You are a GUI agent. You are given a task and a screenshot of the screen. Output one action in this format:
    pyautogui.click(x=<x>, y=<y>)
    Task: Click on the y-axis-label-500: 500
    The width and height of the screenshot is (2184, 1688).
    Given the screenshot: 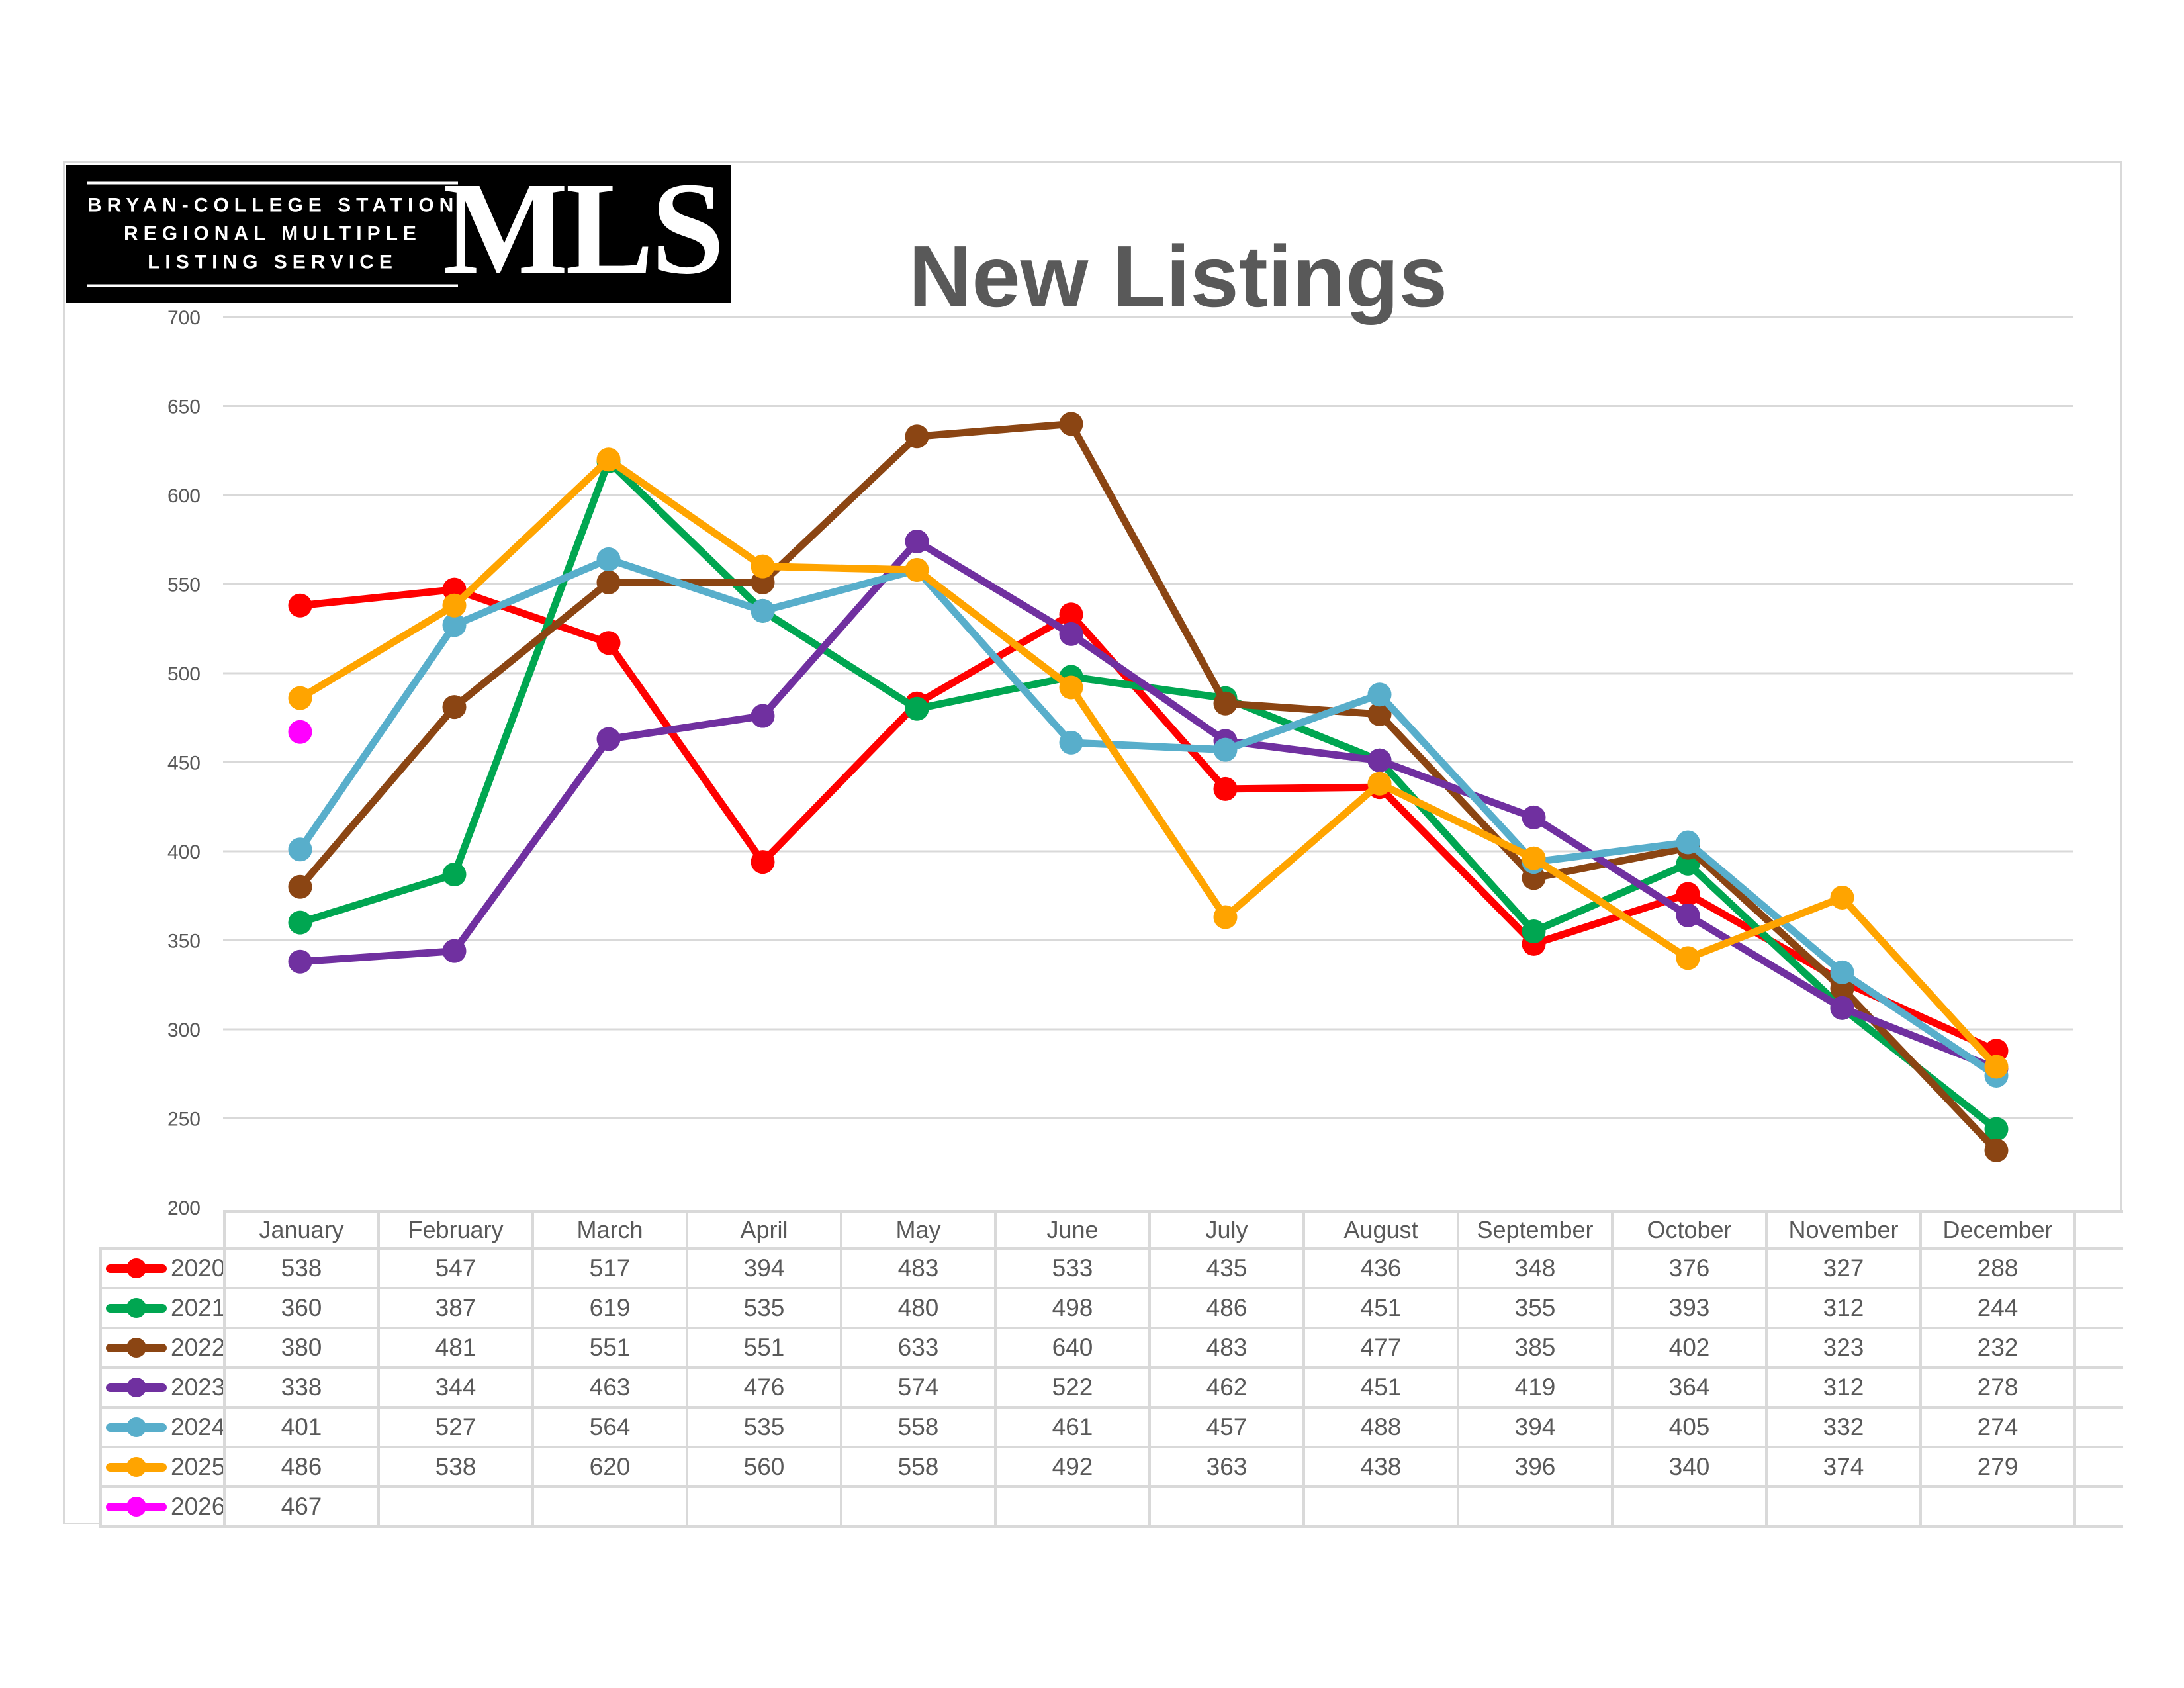 What is the action you would take?
    pyautogui.click(x=184, y=674)
    